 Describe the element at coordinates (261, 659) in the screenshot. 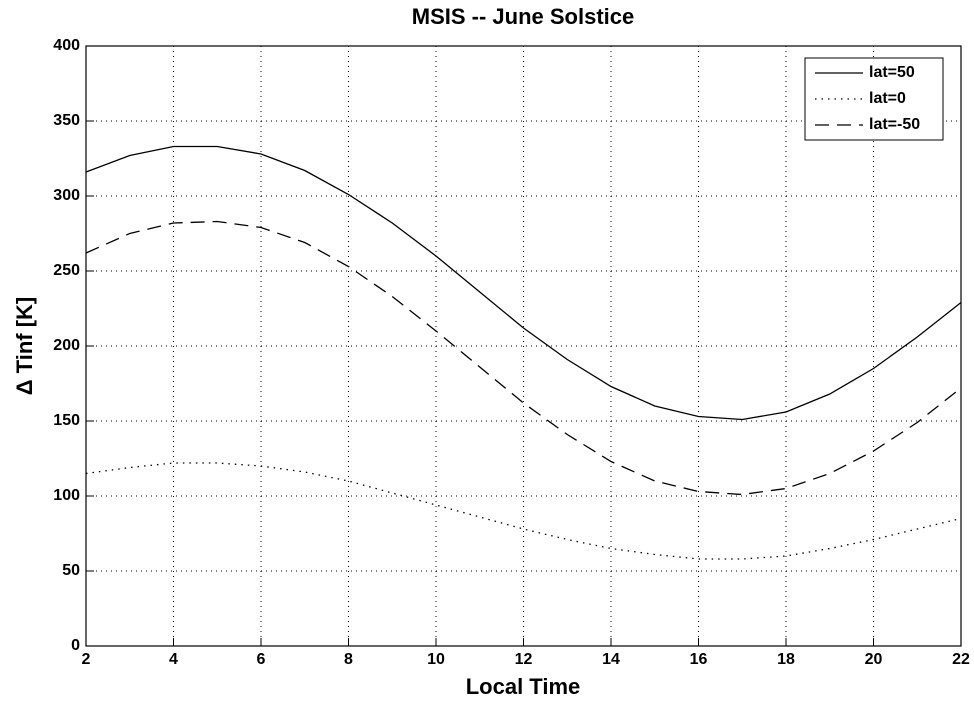

I see `x-tick-label: 6` at that location.